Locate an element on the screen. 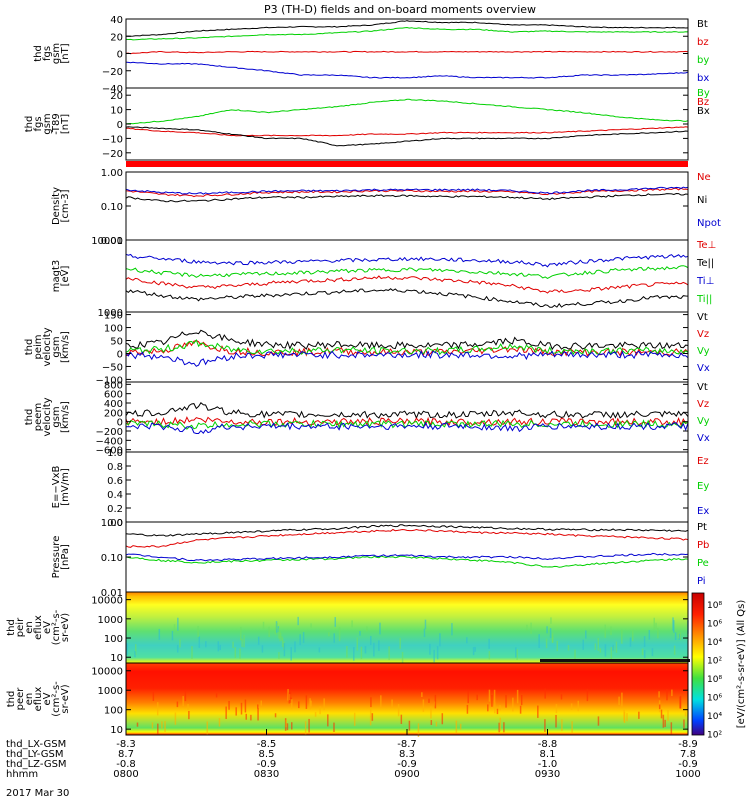 Image resolution: width=750 pixels, height=804 pixels. colorbar-tick-label: 10² is located at coordinates (714, 736).